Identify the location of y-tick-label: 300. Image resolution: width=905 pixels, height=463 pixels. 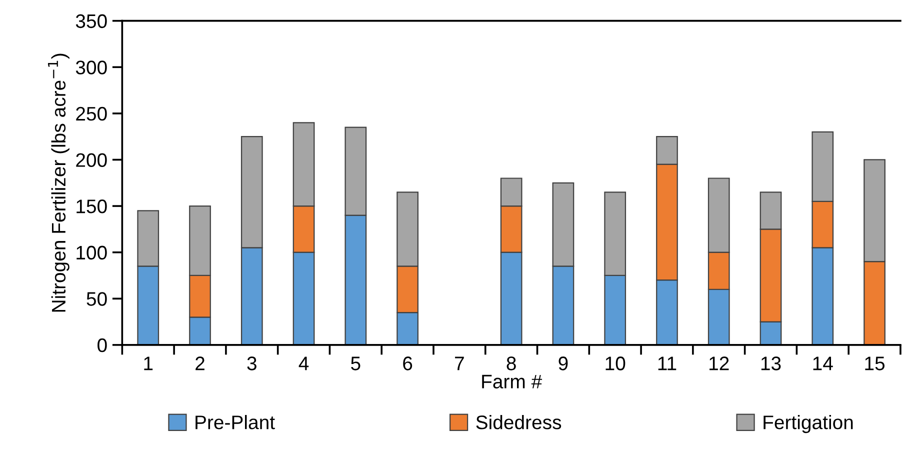
(91, 67).